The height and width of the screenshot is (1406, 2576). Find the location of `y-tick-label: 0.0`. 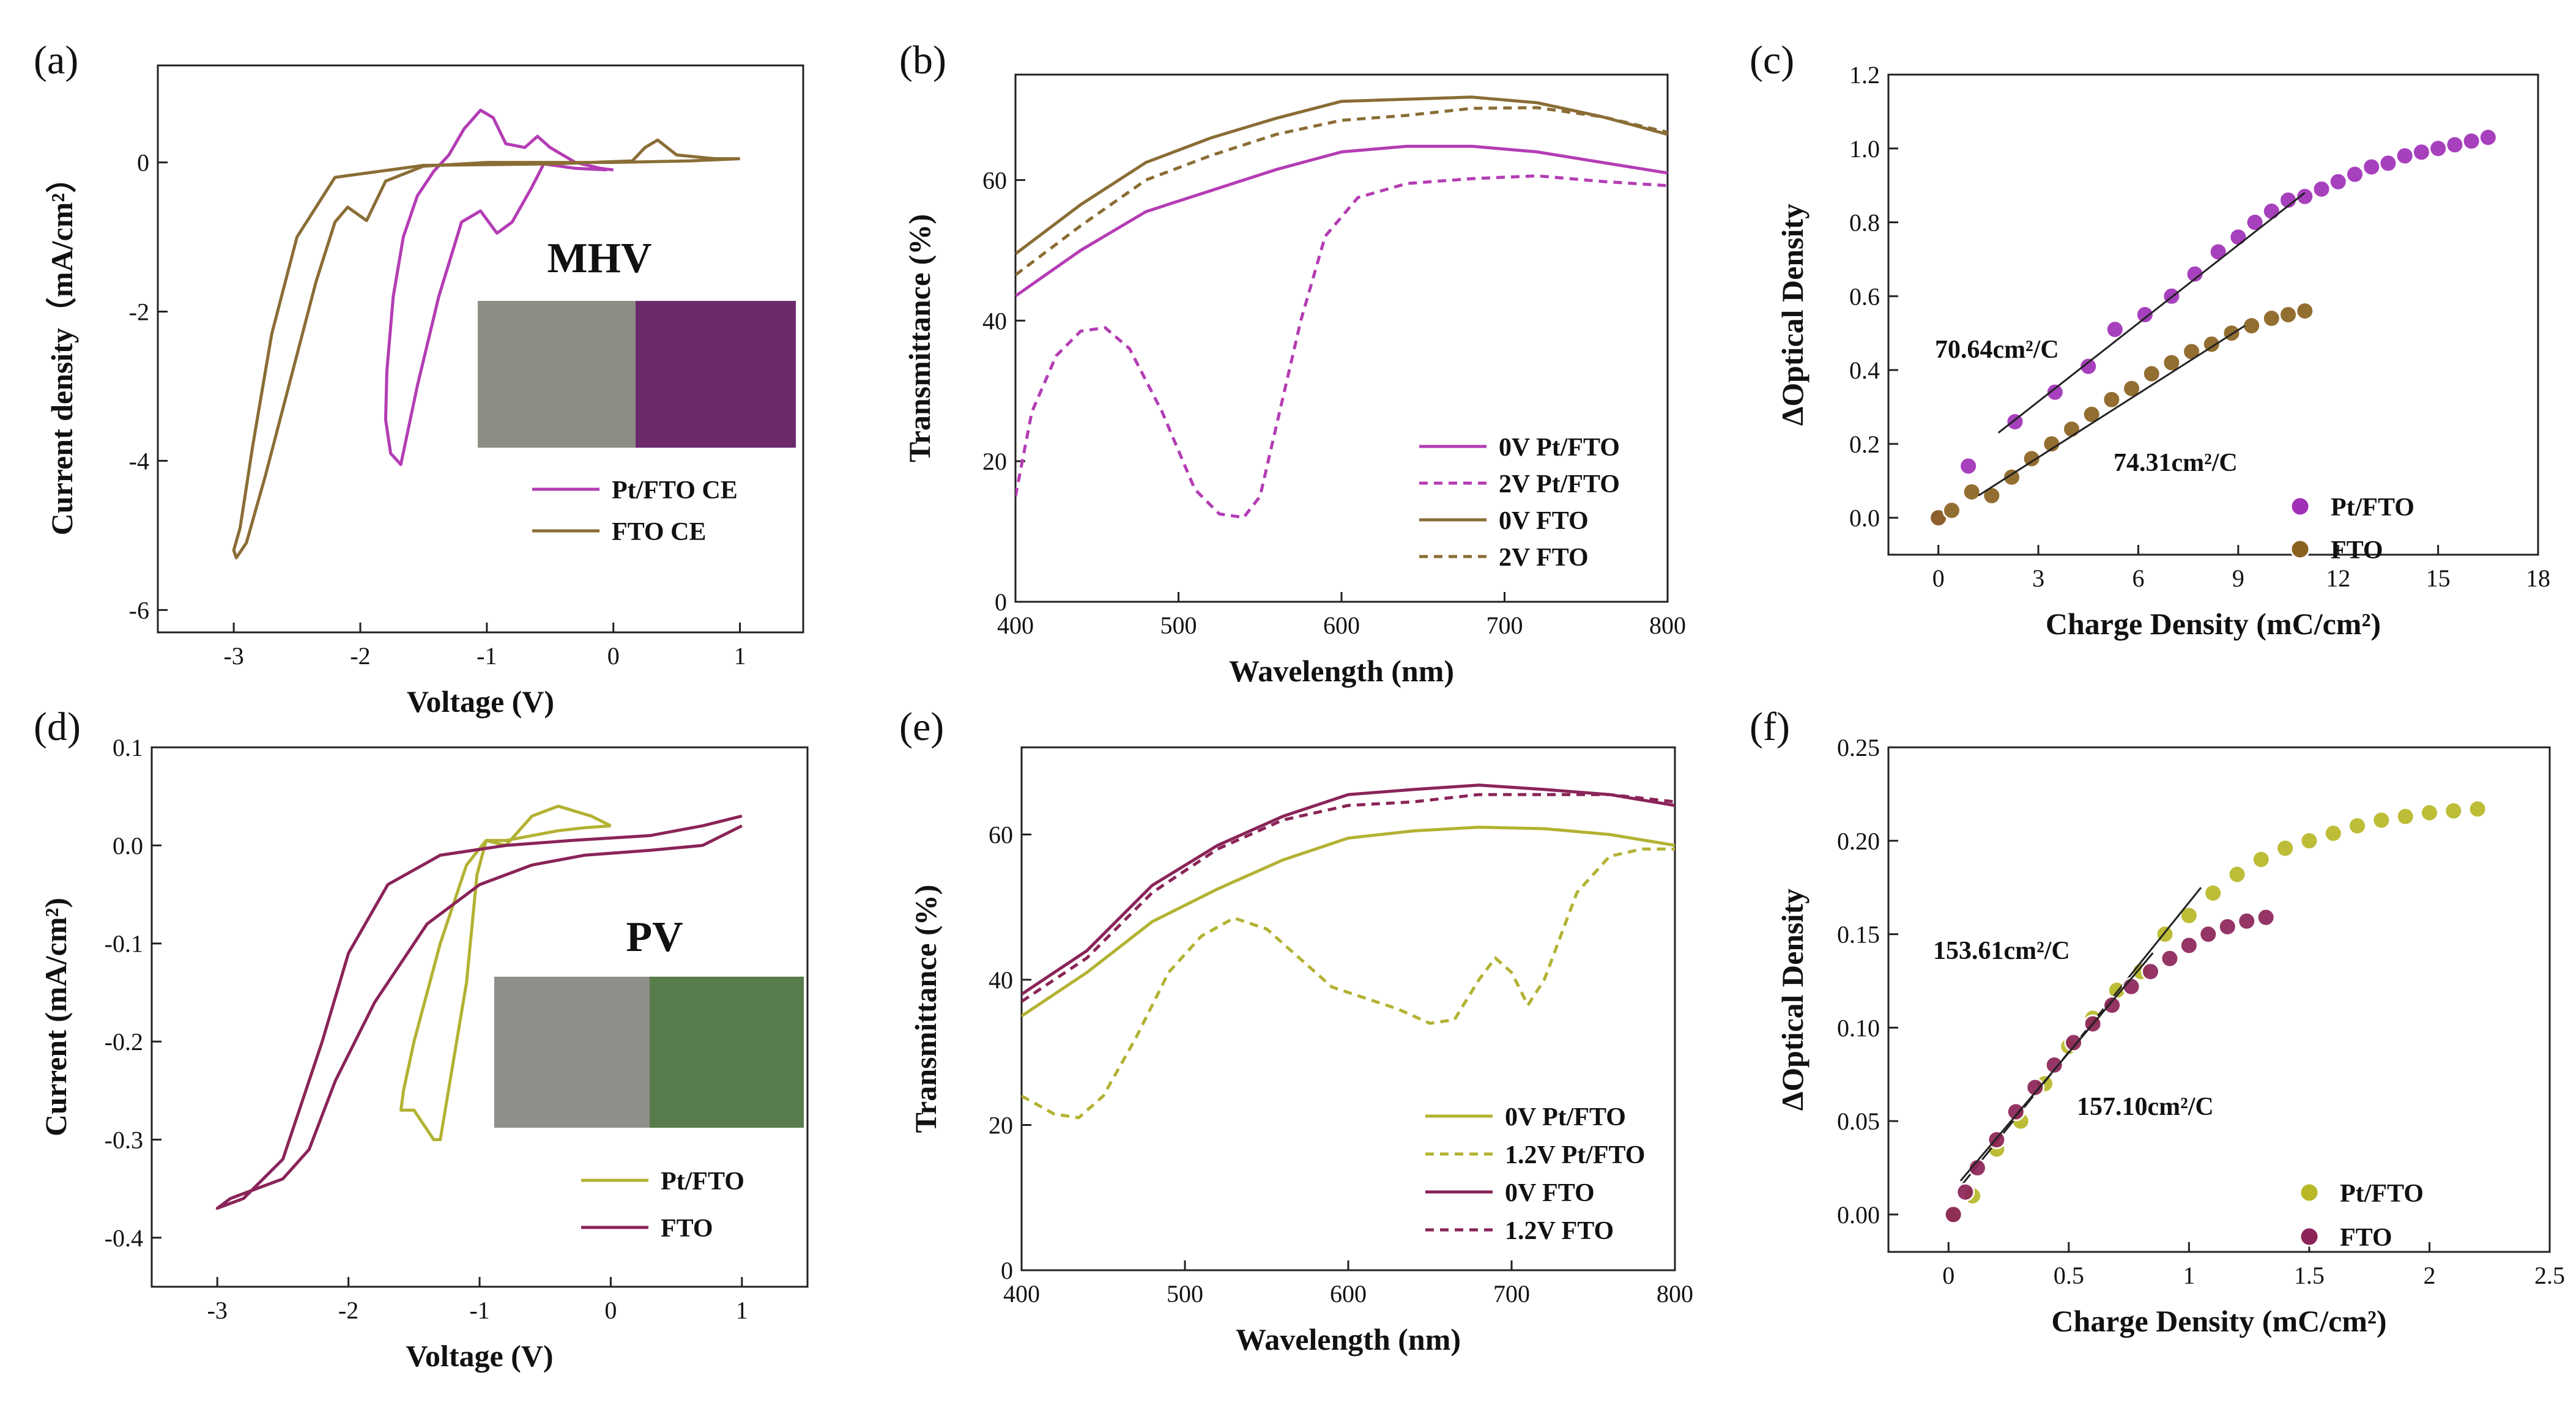

y-tick-label: 0.0 is located at coordinates (1864, 518).